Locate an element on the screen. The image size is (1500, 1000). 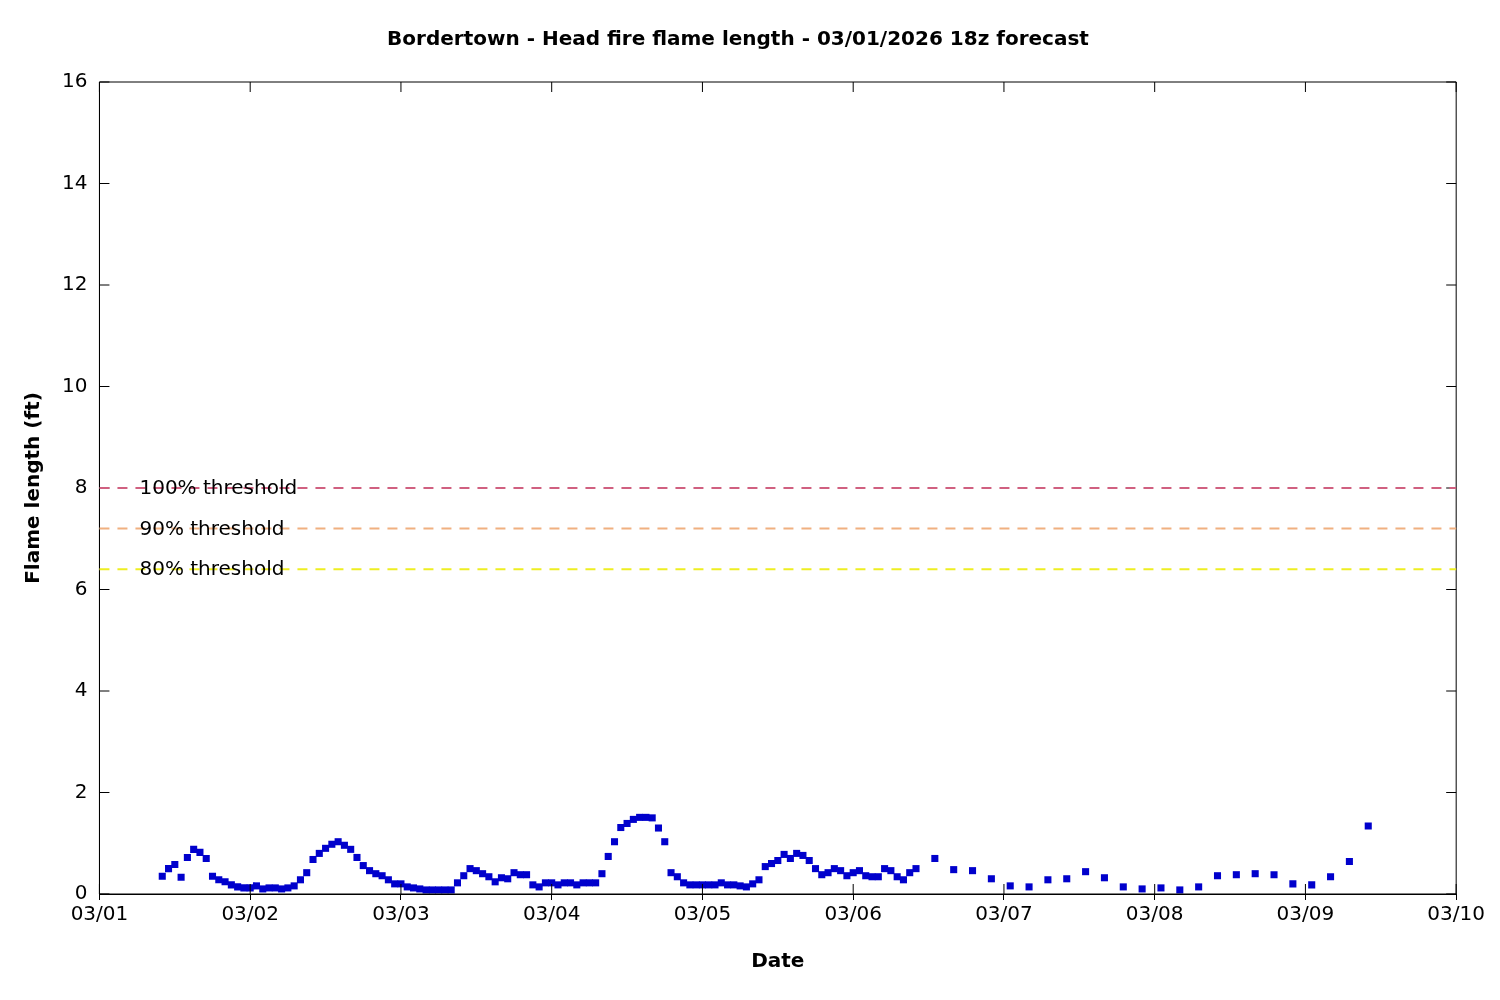
x-tick-label: 03/07 is located at coordinates (1004, 913).